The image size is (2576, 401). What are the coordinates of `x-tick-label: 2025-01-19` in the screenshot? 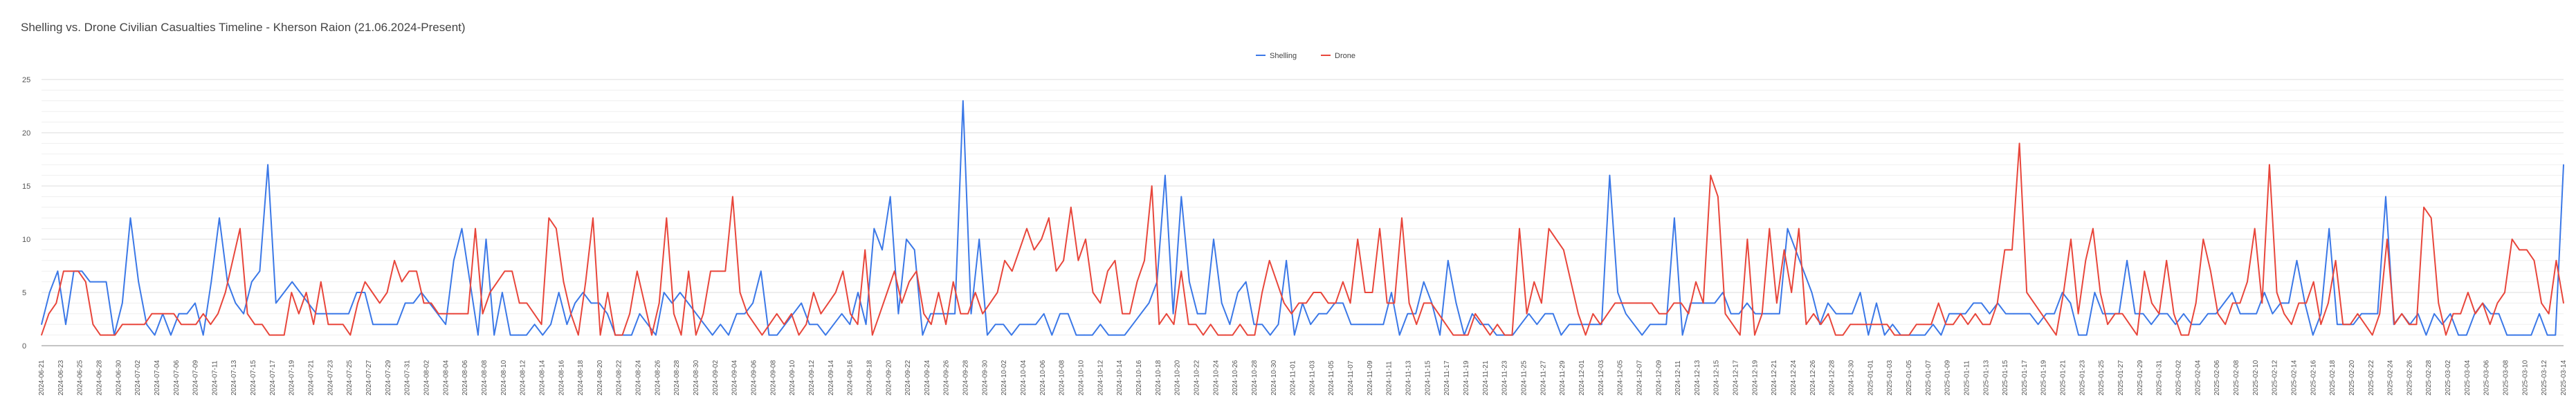 It's located at (2044, 378).